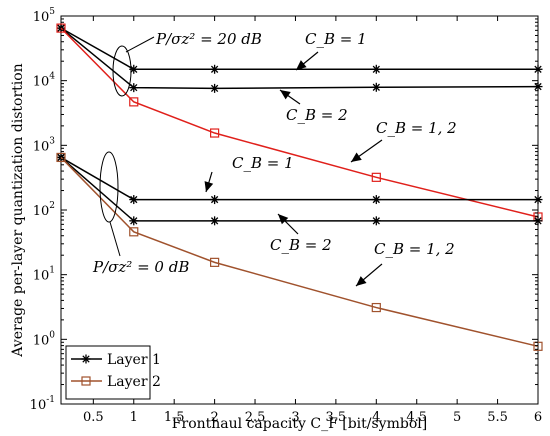 Image resolution: width=550 pixels, height=436 pixels. What do you see at coordinates (336, 417) in the screenshot?
I see `x-tick-label-6: 3.5` at bounding box center [336, 417].